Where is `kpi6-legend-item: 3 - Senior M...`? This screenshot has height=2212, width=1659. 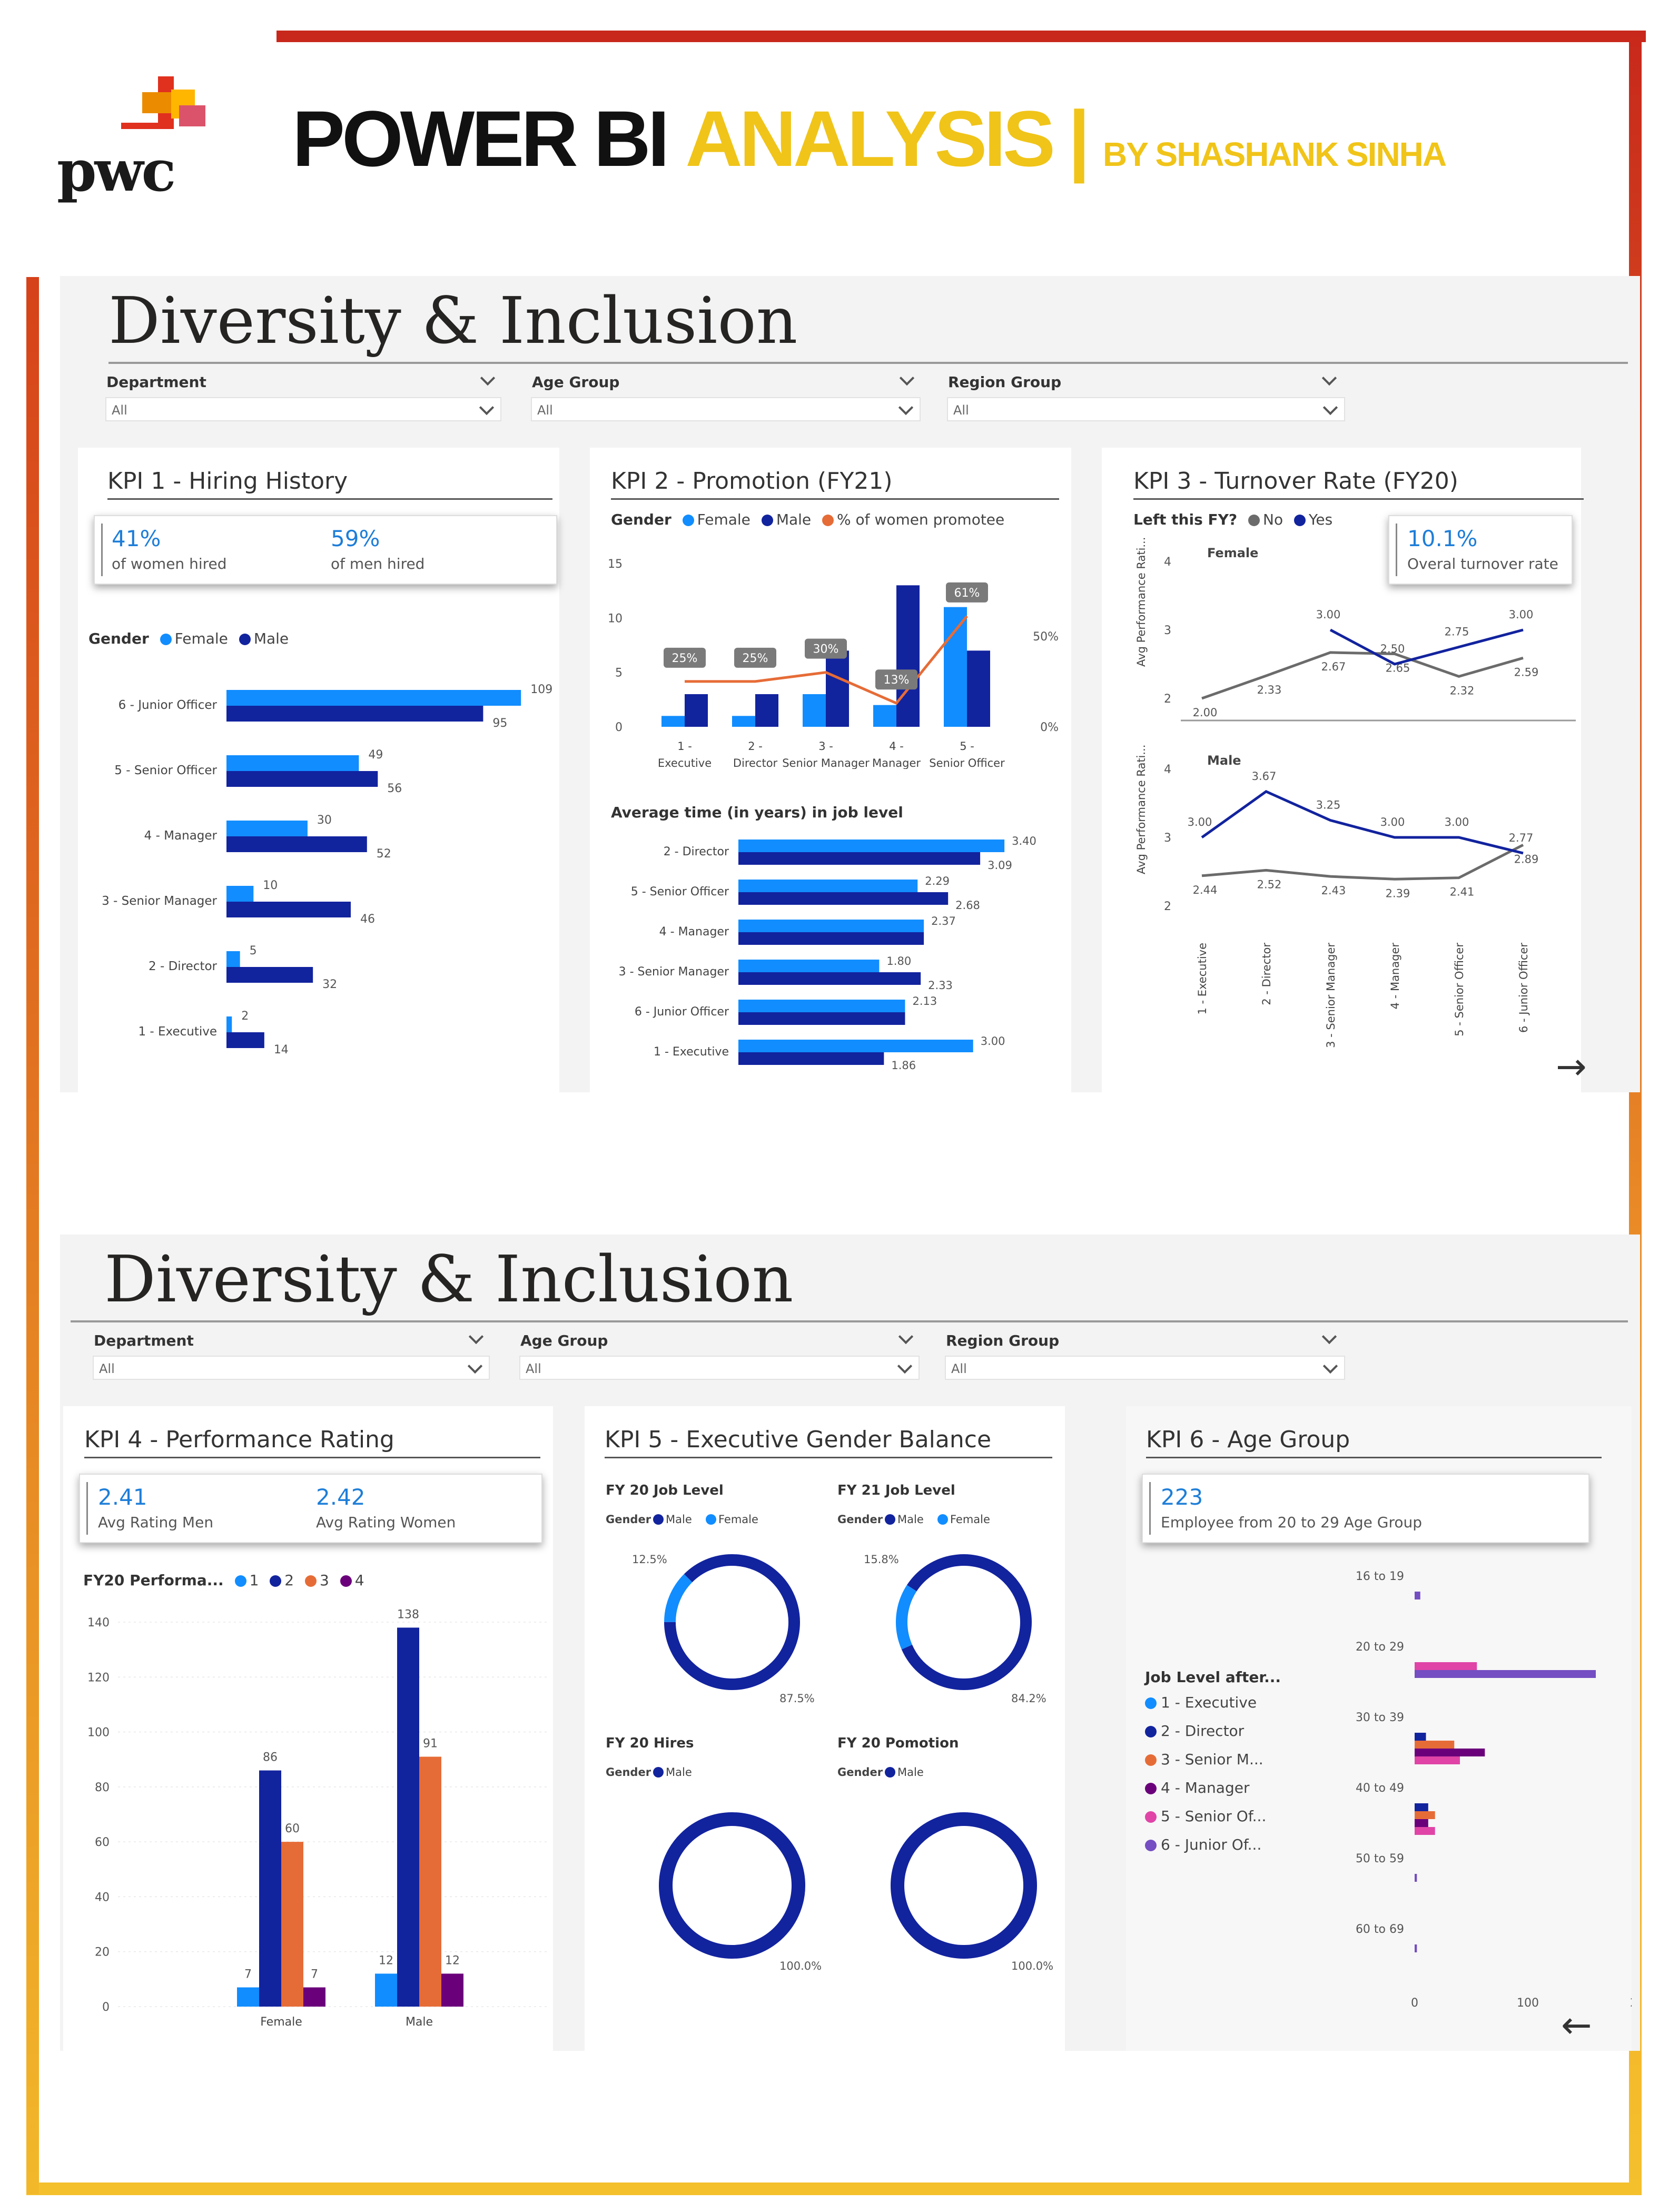 kpi6-legend-item: 3 - Senior M... is located at coordinates (1204, 1759).